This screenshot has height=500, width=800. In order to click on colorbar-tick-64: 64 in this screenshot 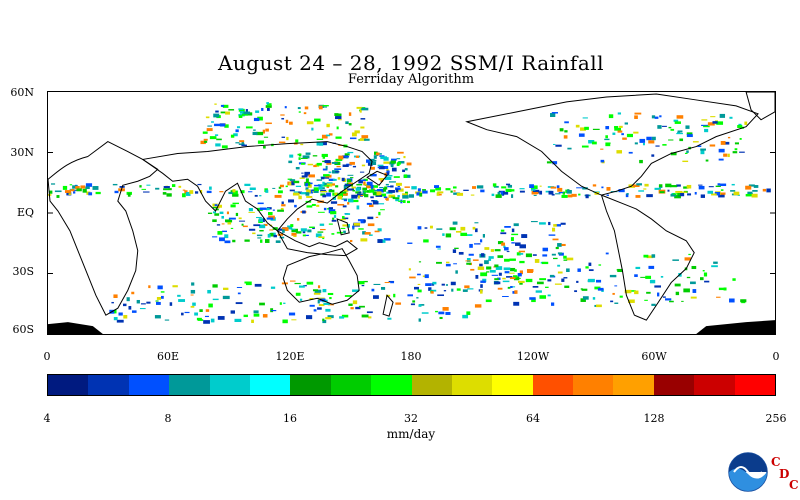, I will do `click(533, 418)`.